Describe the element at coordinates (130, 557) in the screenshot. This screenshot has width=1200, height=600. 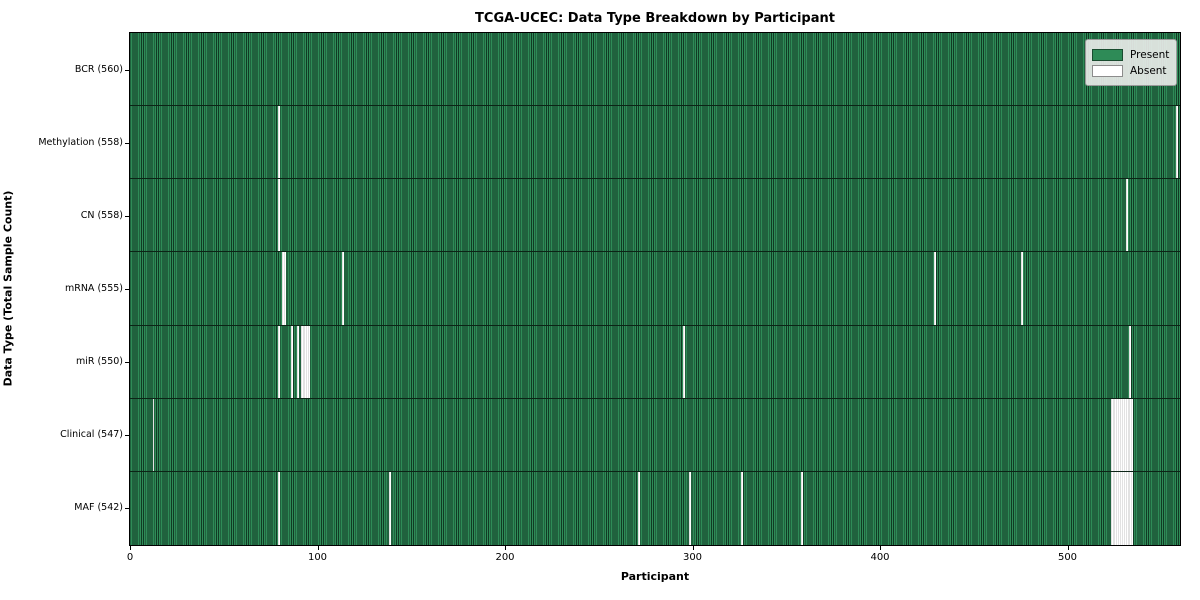
I see `x-tick-label: 0` at that location.